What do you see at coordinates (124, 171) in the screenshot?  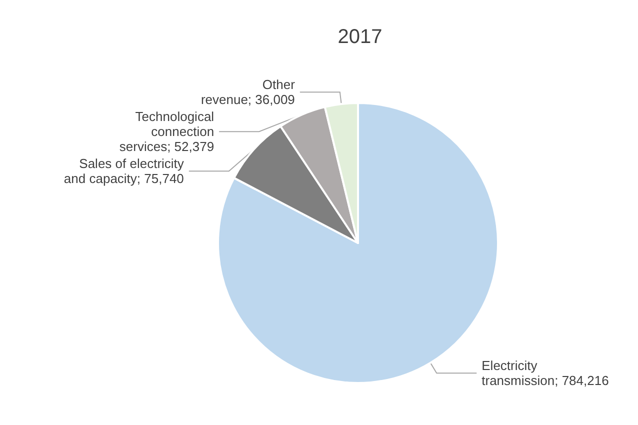 I see `slice-label: Sales of electricity and capacity; 75,740` at bounding box center [124, 171].